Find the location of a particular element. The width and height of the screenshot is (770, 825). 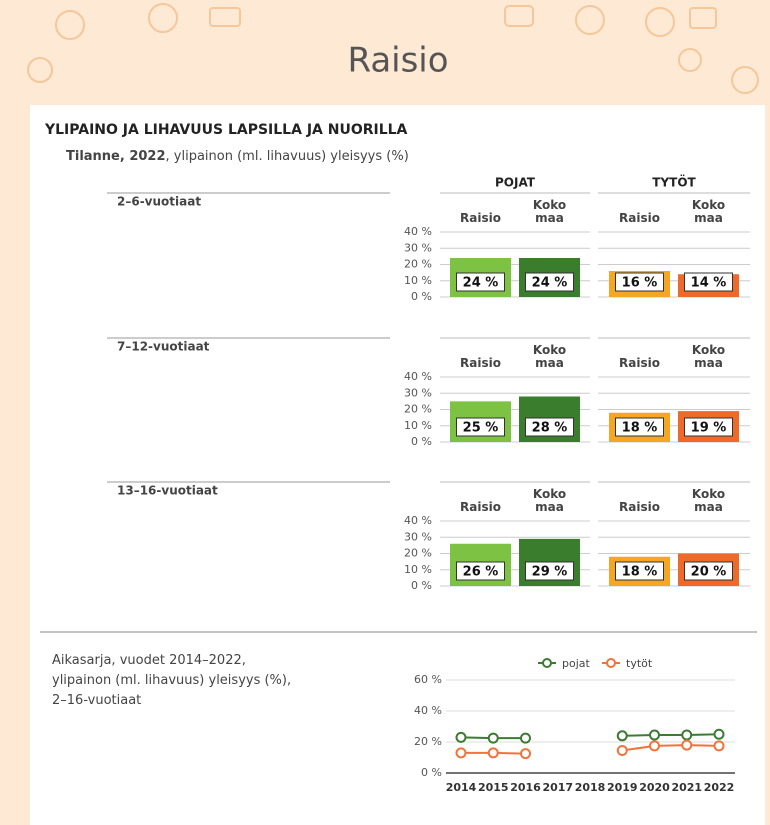

x-tick-label: 2019 is located at coordinates (622, 787).